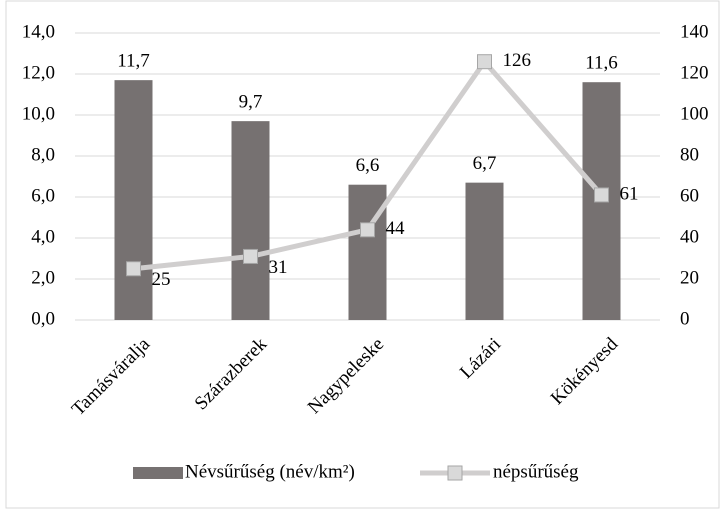  What do you see at coordinates (485, 163) in the screenshot?
I see `bar-value-label: 6,7` at bounding box center [485, 163].